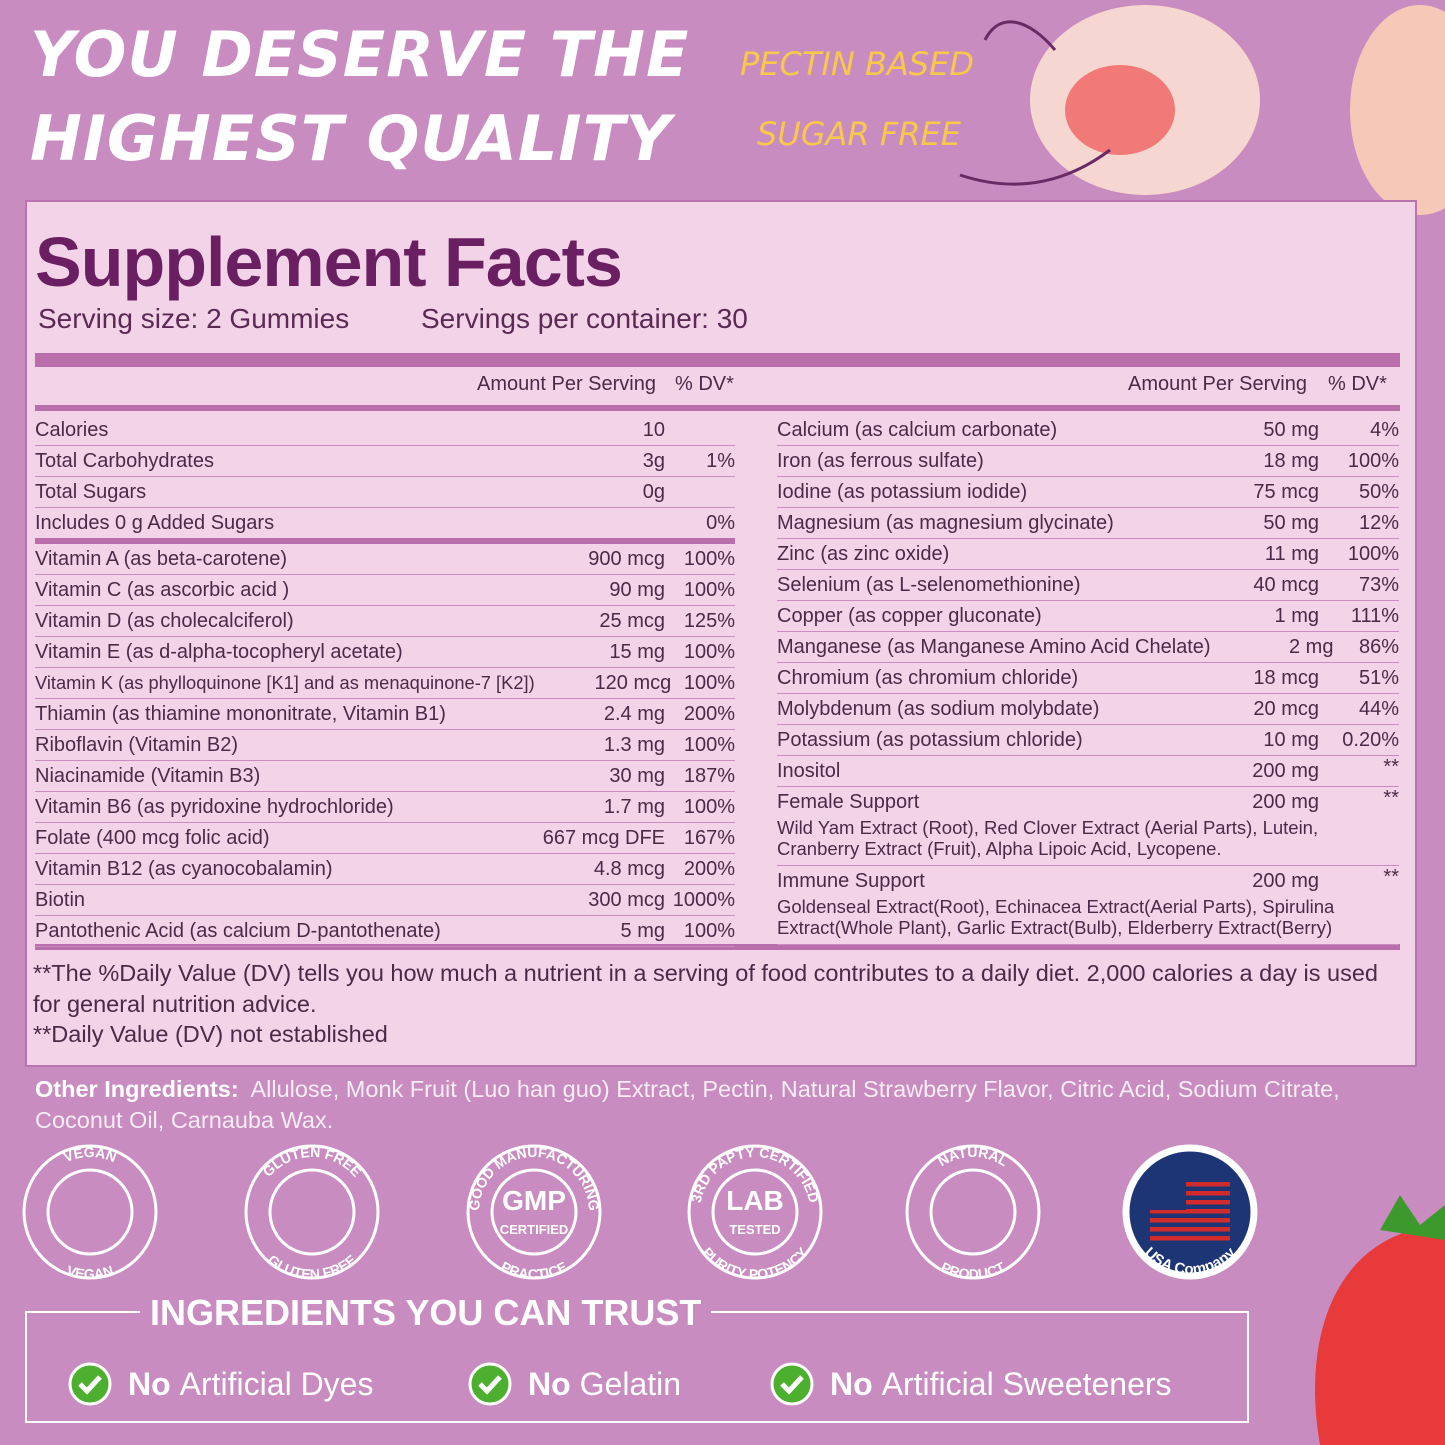  I want to click on daily-value: 187%, so click(709, 775).